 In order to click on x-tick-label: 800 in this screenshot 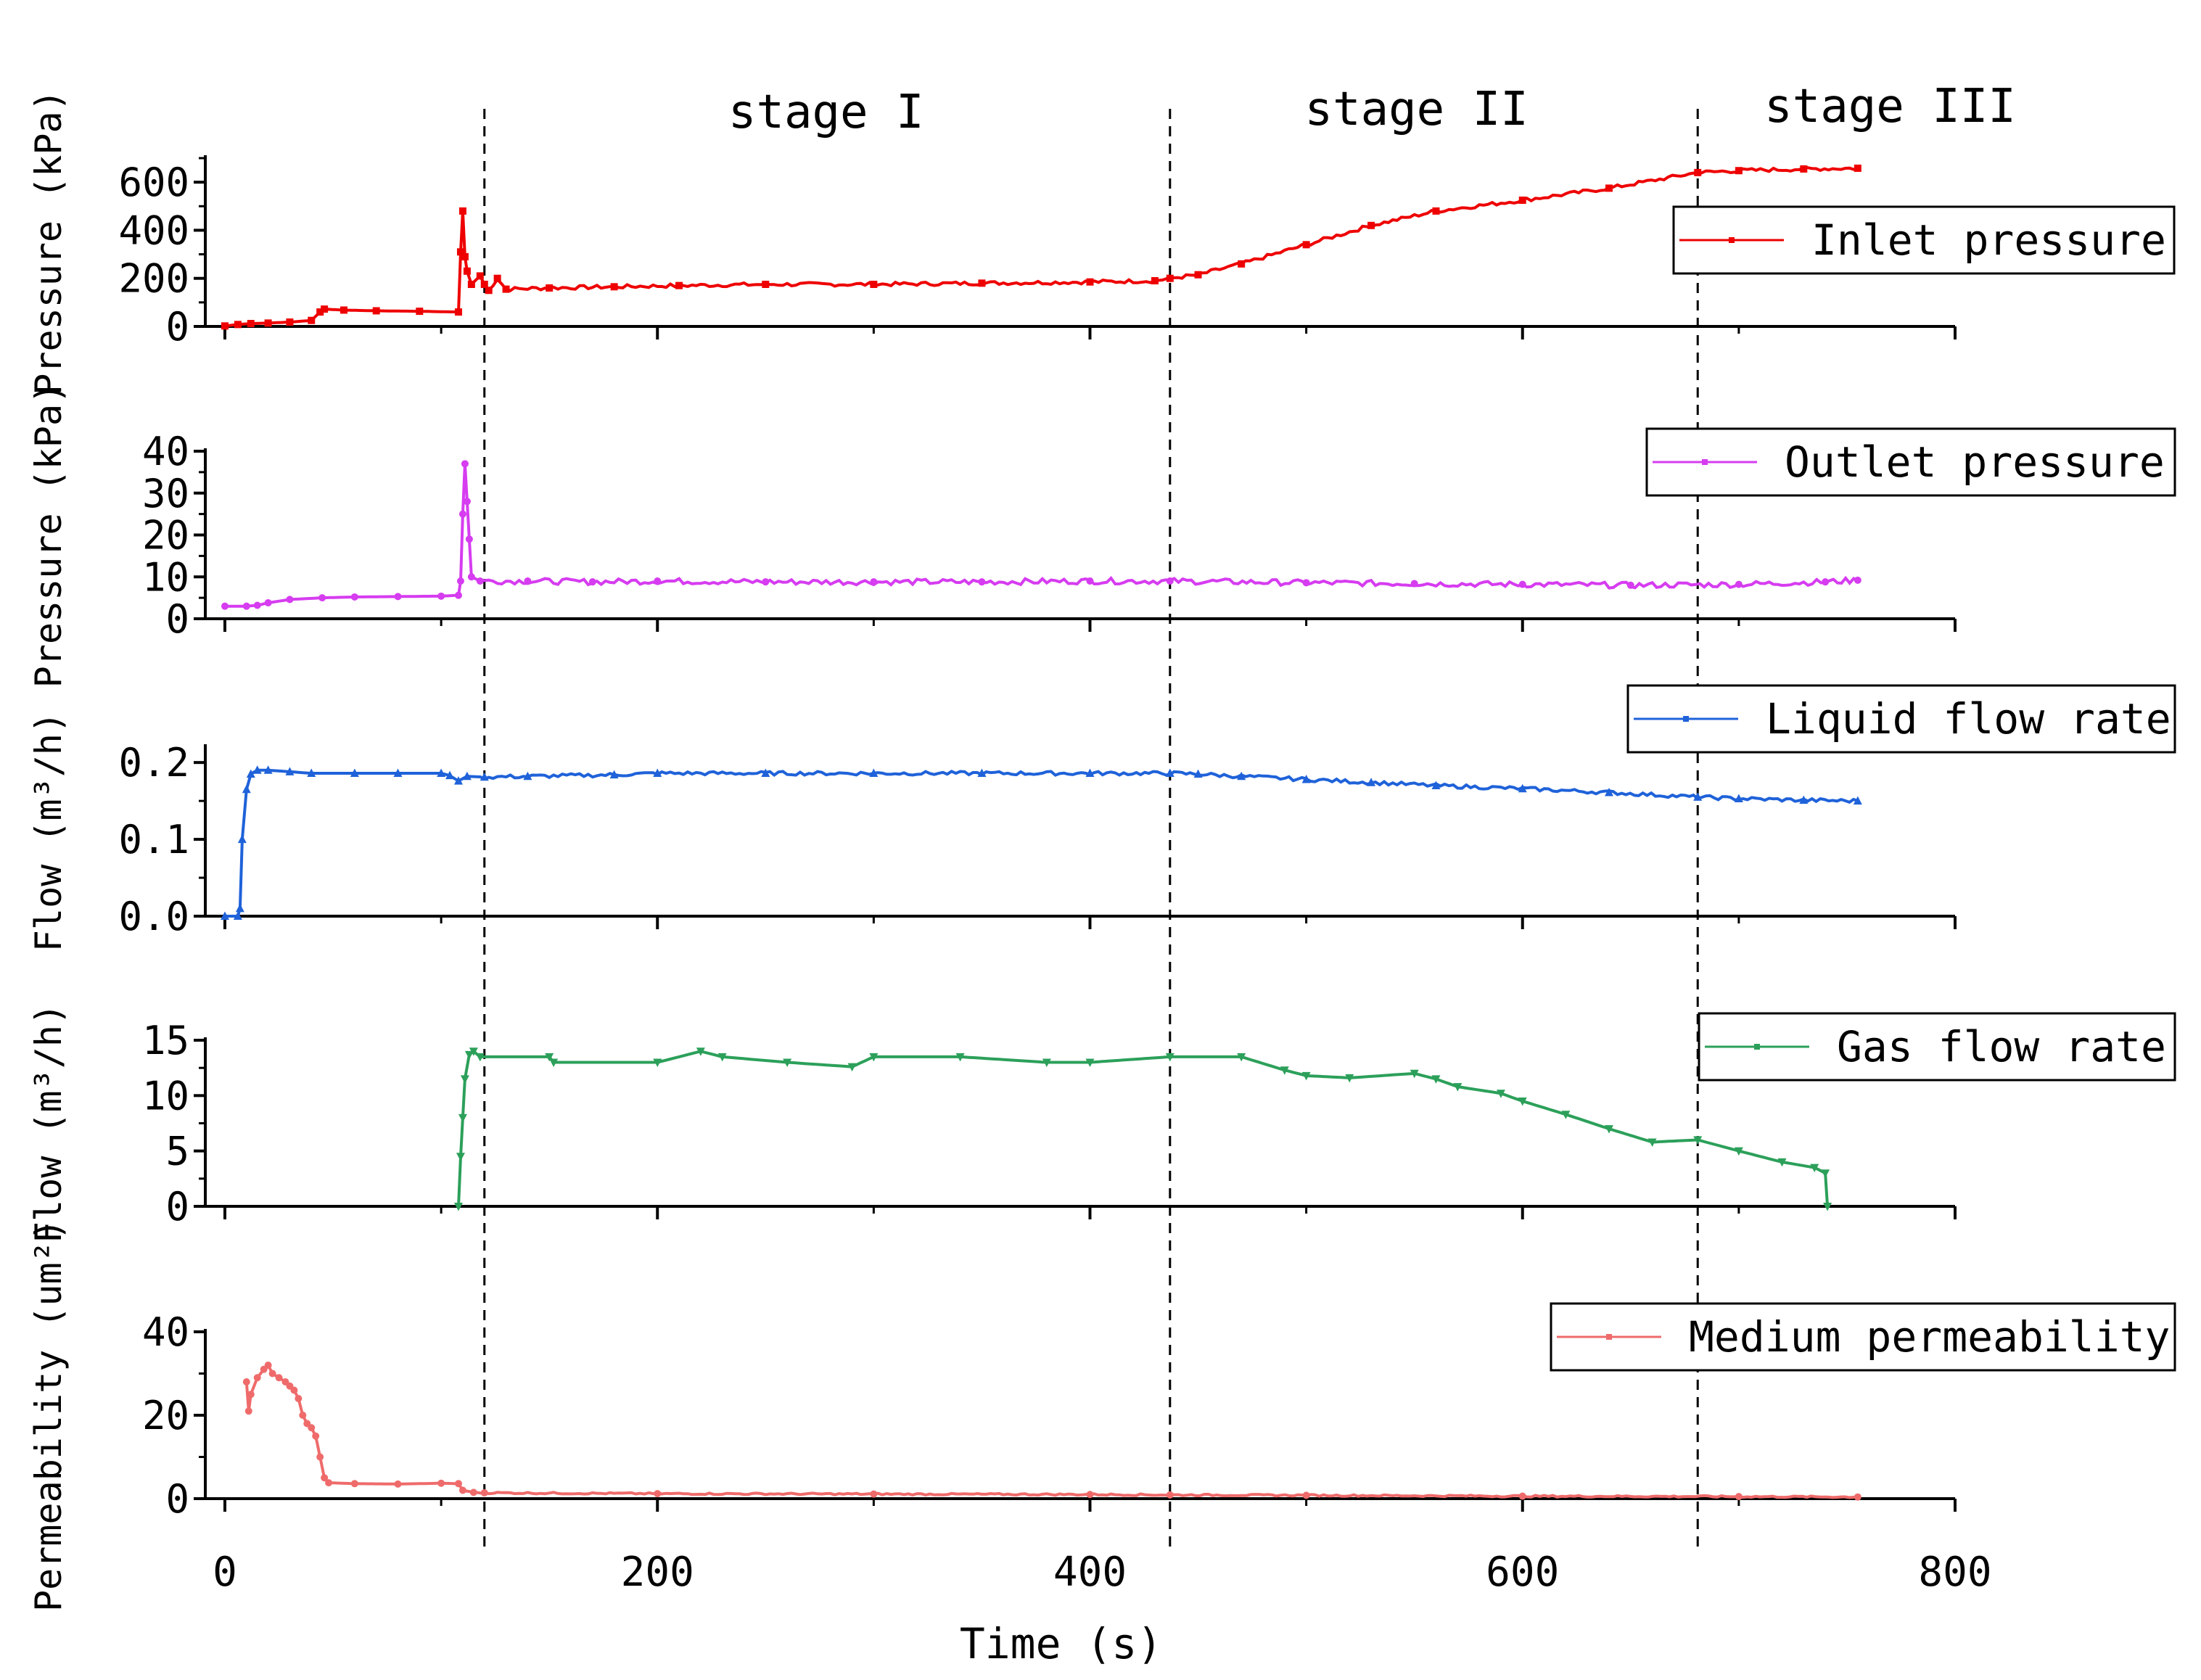, I will do `click(1954, 1573)`.